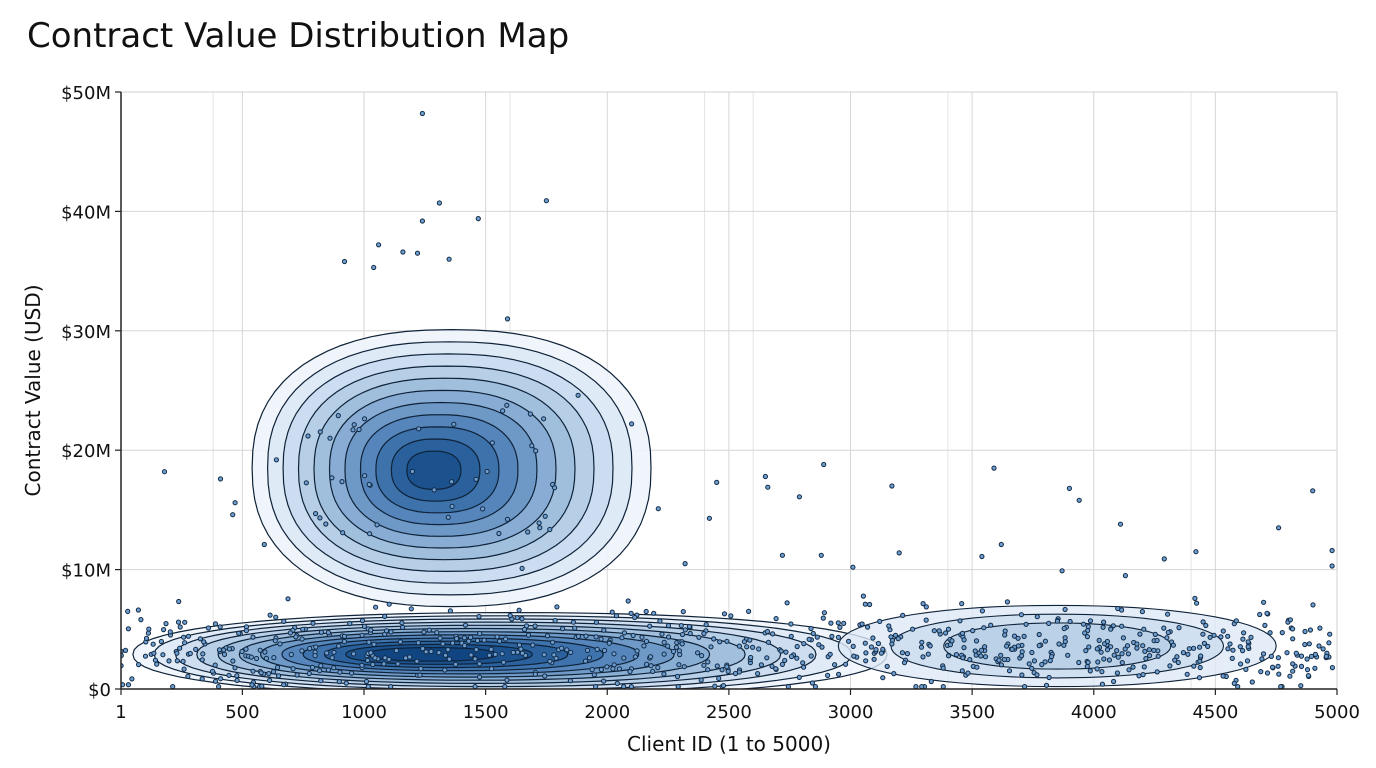 The width and height of the screenshot is (1376, 768). I want to click on x-tick-label: 2500, so click(729, 712).